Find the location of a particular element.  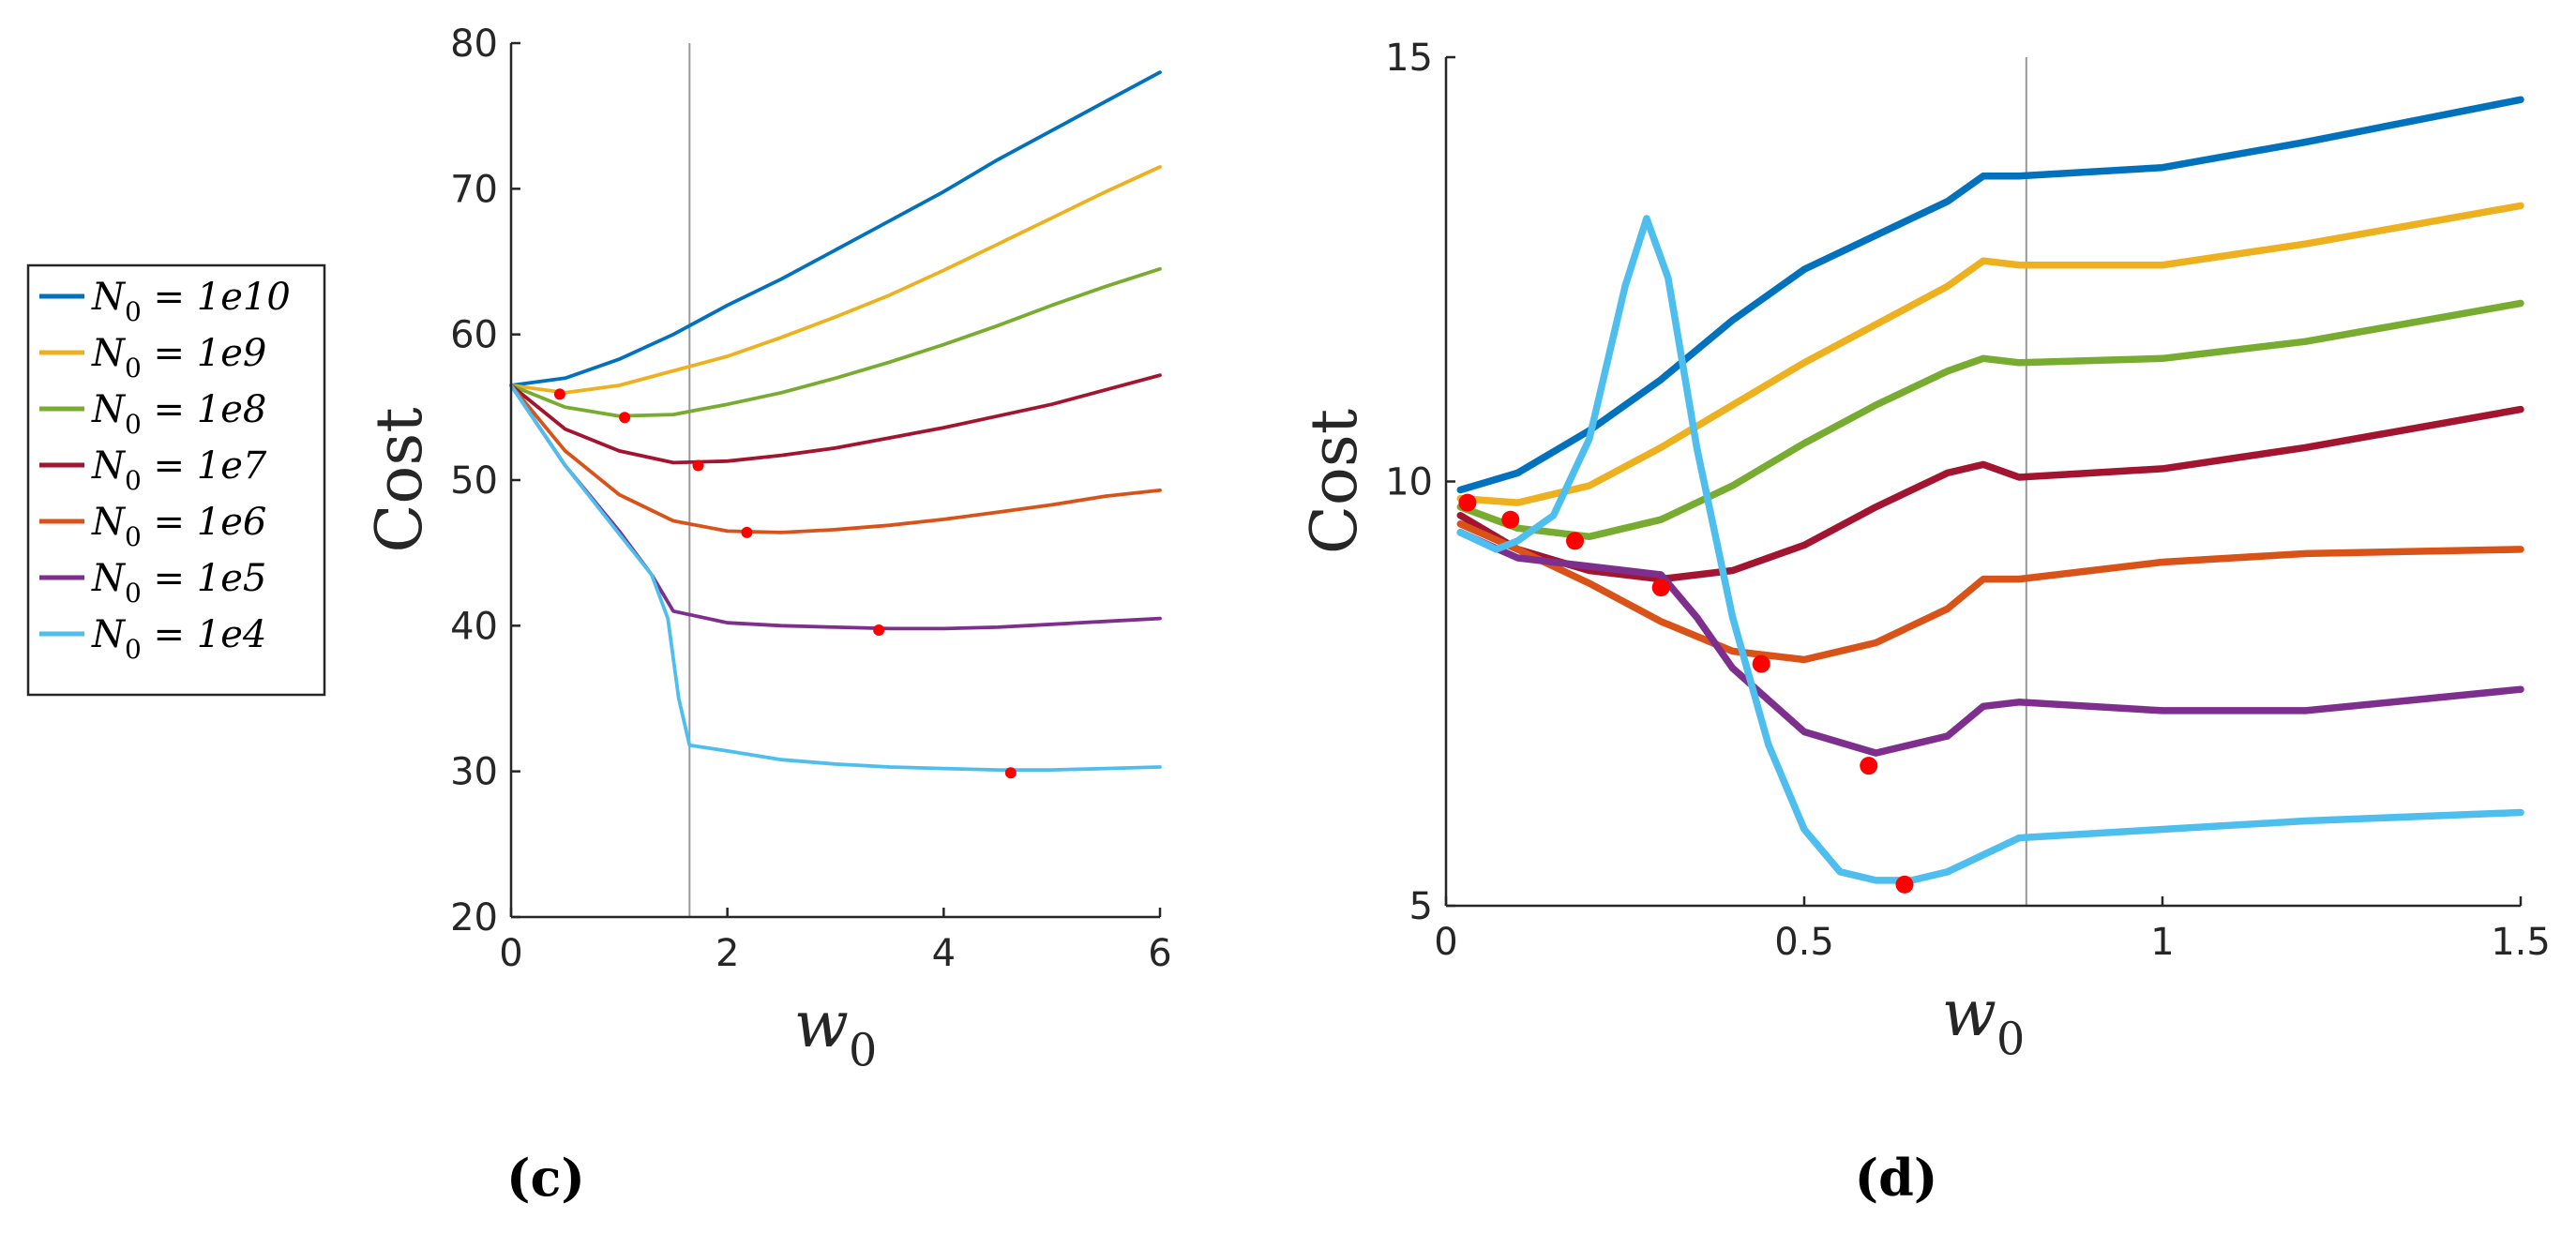

legend-entry-6: N0 = 1e5 is located at coordinates (152, 583).